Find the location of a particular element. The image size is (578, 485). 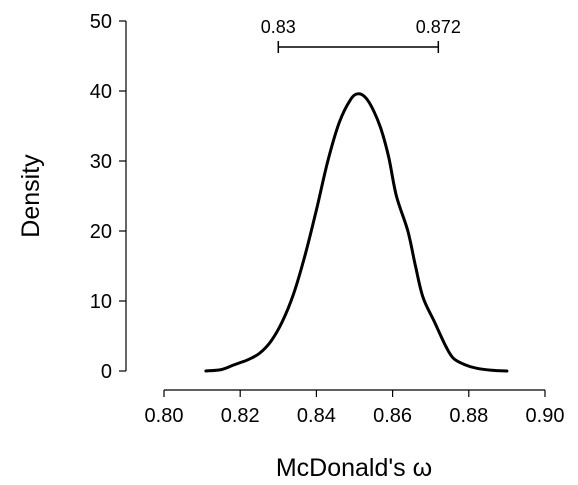

x-tick-label: 0.82 is located at coordinates (240, 416).